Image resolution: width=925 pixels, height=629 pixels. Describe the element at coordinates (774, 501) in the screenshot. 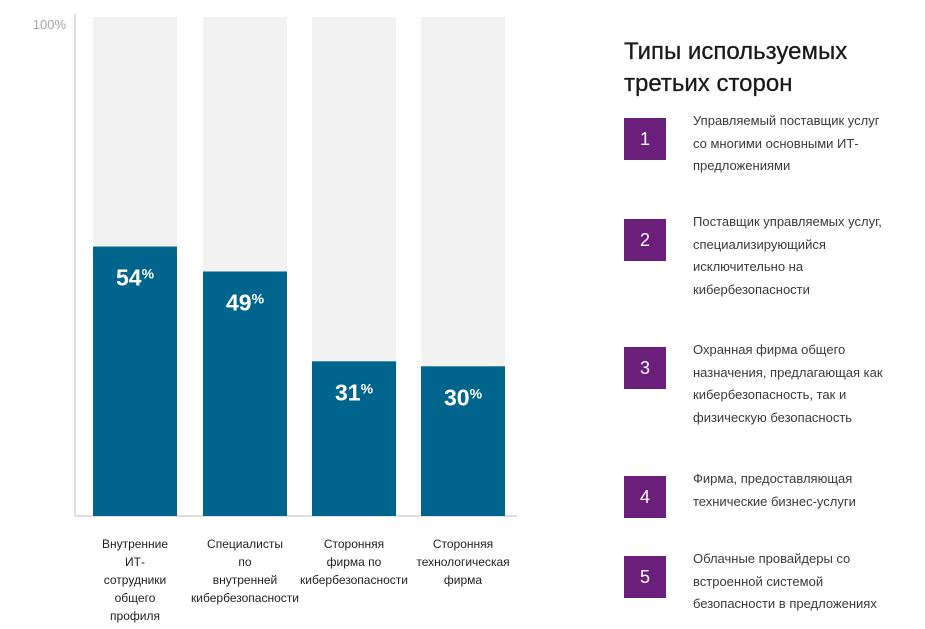

I see `legend-text-line: технические бизнес-услуги` at that location.